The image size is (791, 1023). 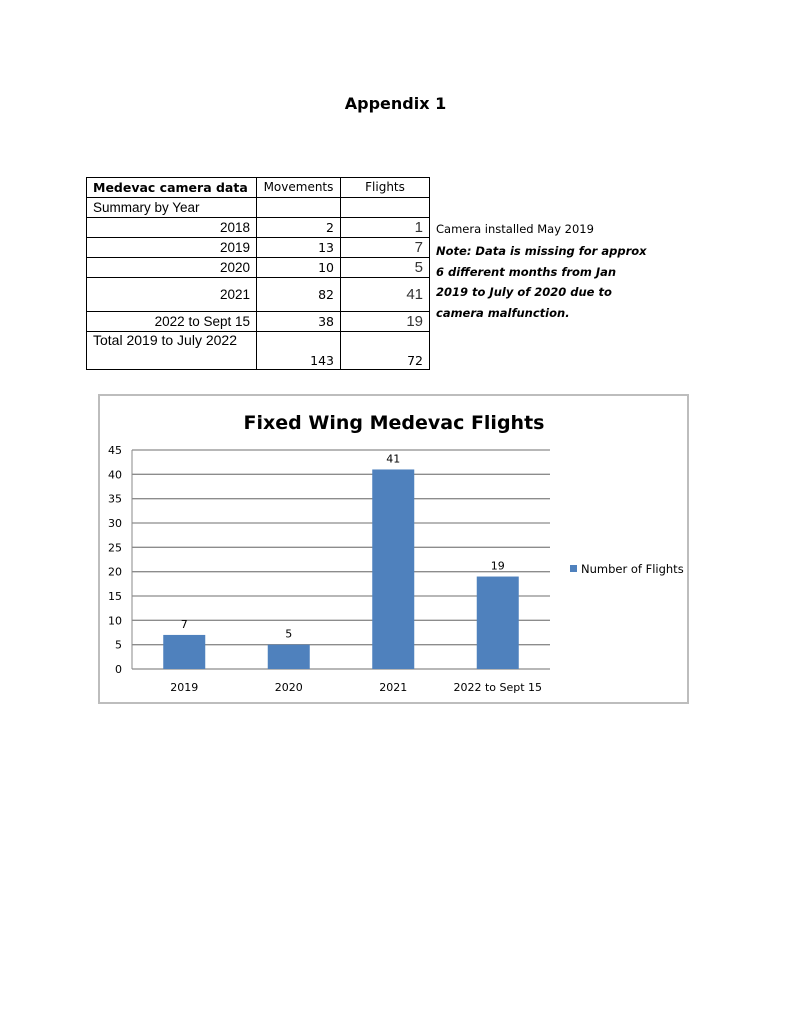 I want to click on header-cell: Flights, so click(x=385, y=187).